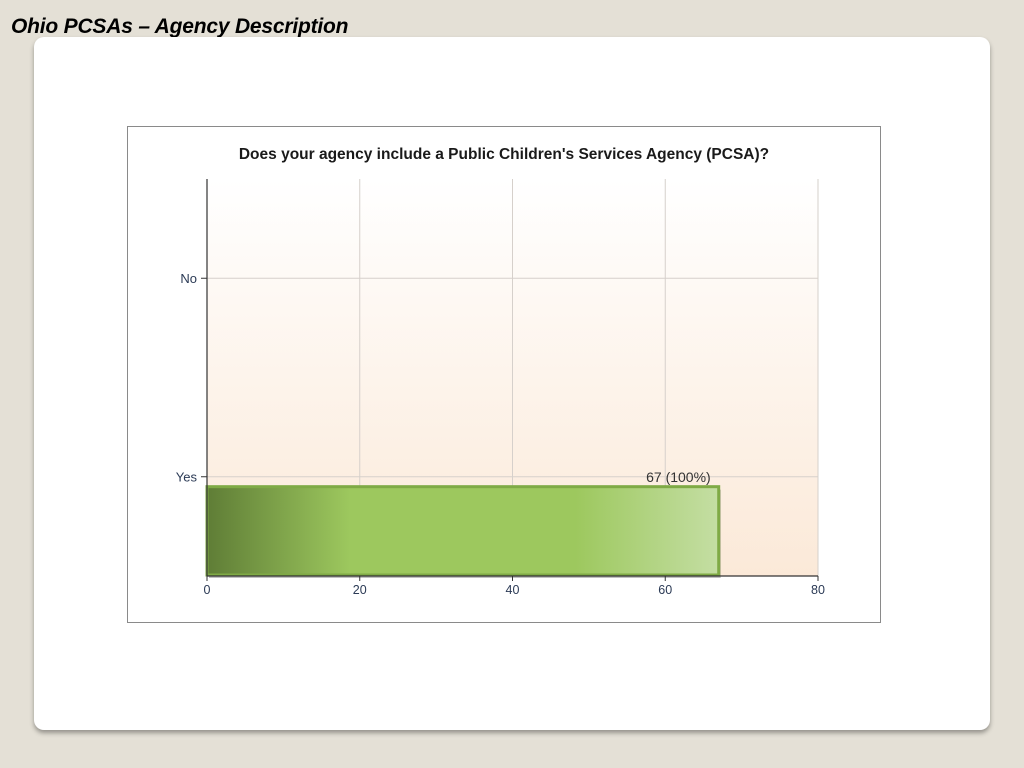  Describe the element at coordinates (818, 590) in the screenshot. I see `x-tick-label: 80` at that location.